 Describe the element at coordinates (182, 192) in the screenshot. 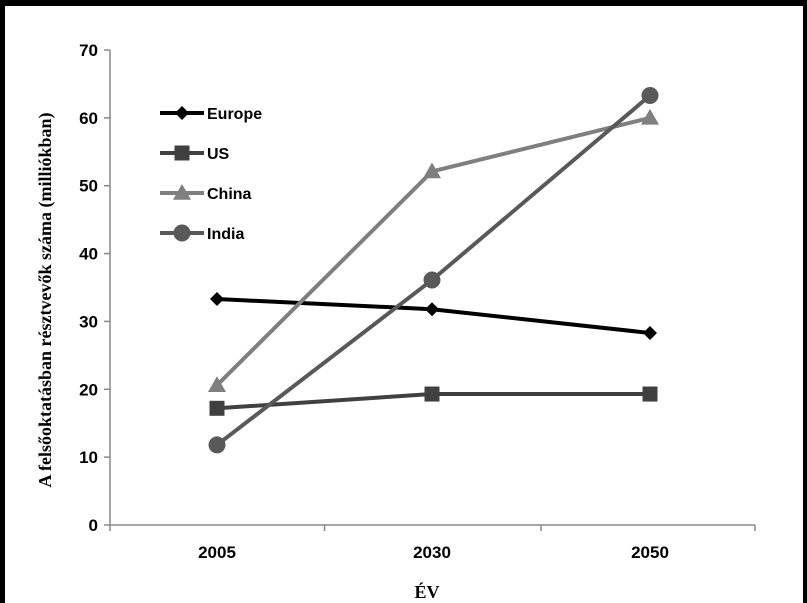

I see `legend-marker-china` at that location.